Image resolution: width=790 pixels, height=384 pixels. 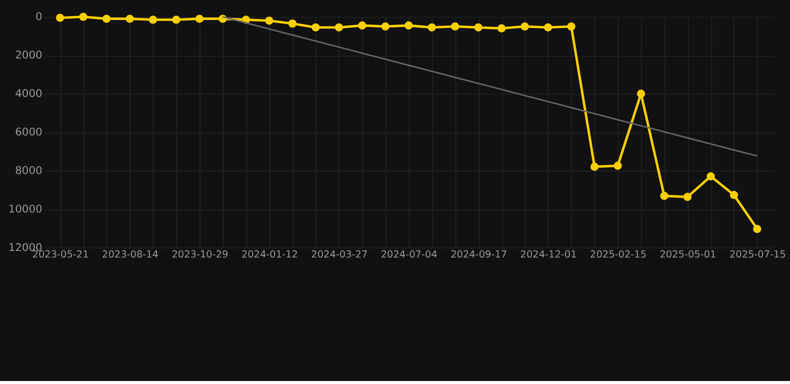 What do you see at coordinates (757, 255) in the screenshot?
I see `x-tick-label: 2025-07-15` at bounding box center [757, 255].